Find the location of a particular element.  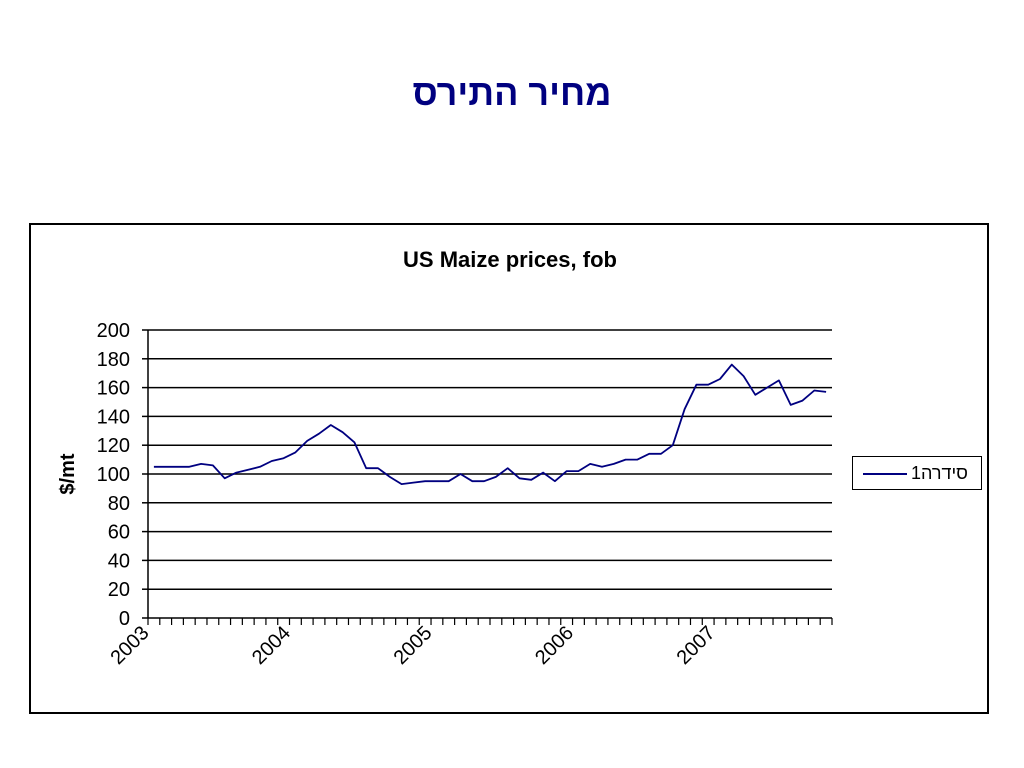

x-tick-label: 2006 is located at coordinates (554, 645).